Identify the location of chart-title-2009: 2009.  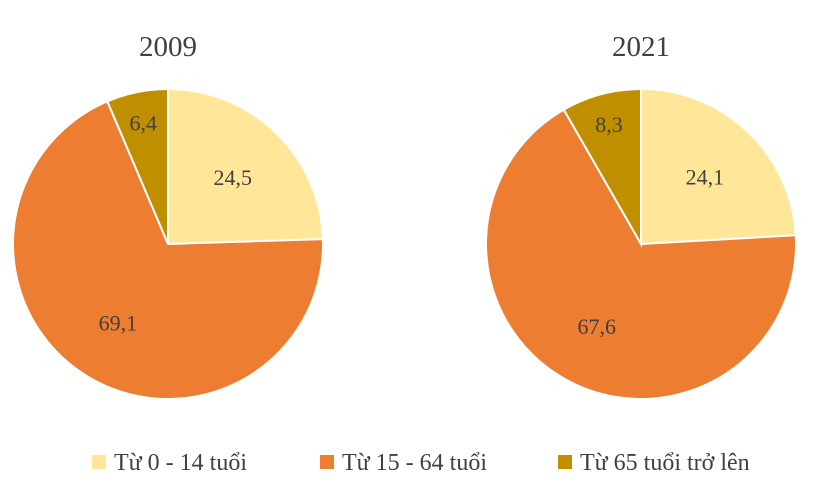
(168, 47).